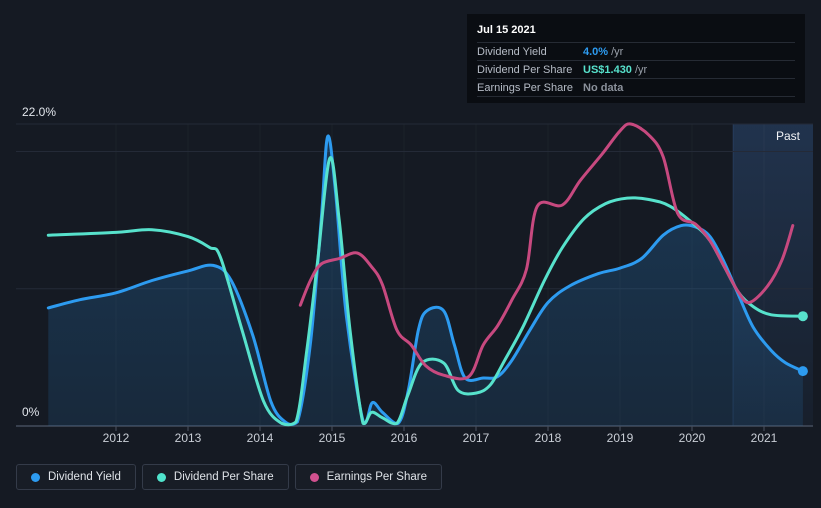  Describe the element at coordinates (603, 87) in the screenshot. I see `tooltip-value: No data` at that location.